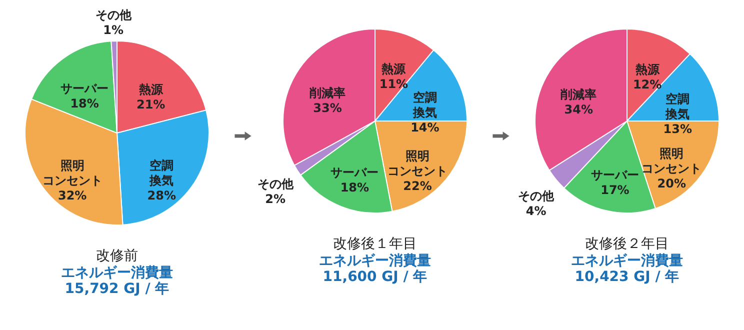 The image size is (744, 330). Describe the element at coordinates (615, 189) in the screenshot. I see `data-label: 17%` at that location.